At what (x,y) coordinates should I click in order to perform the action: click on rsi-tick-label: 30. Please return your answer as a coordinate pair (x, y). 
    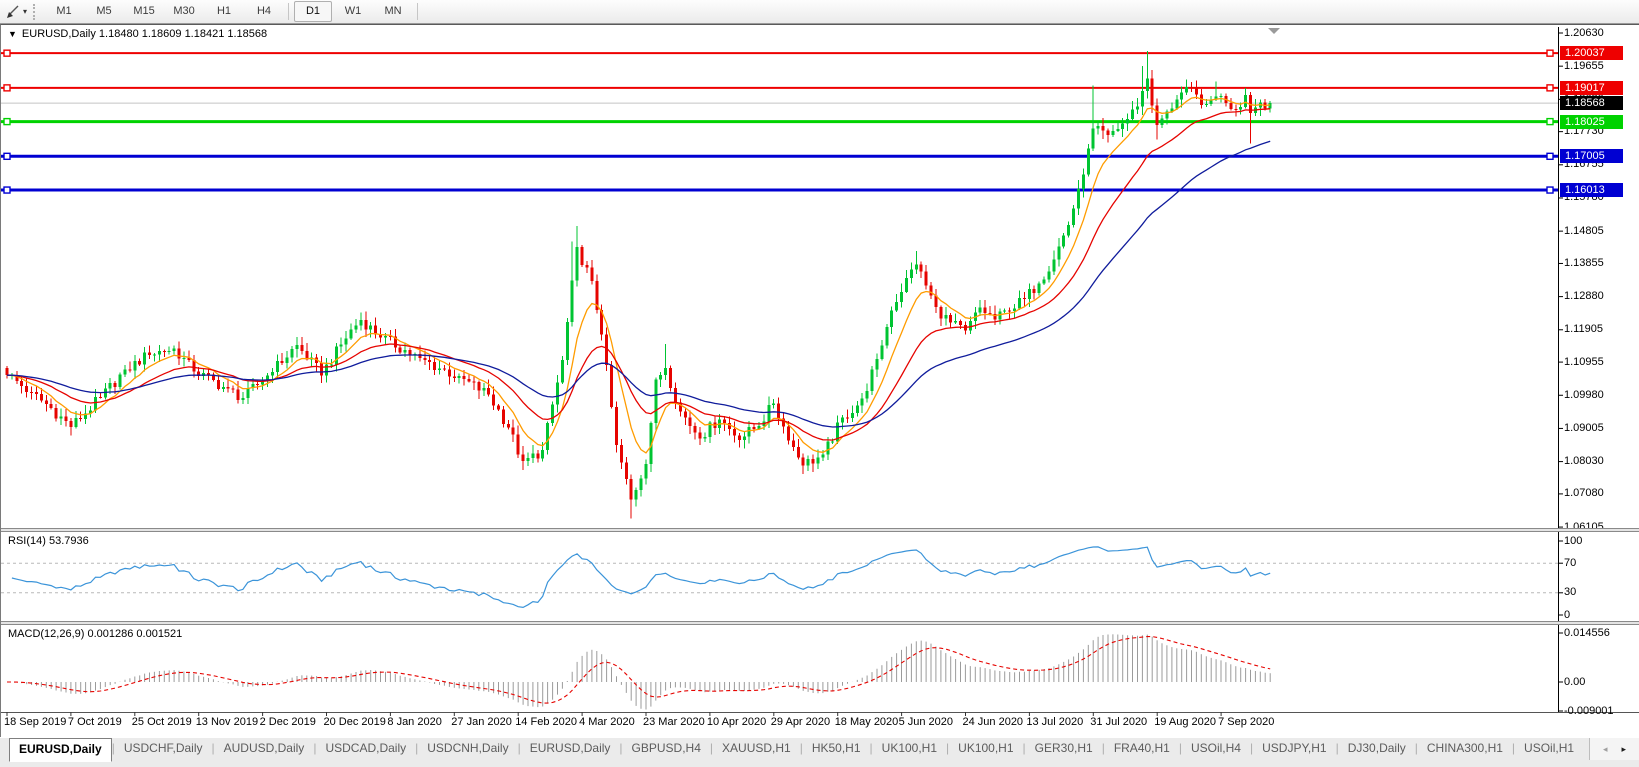
    Looking at the image, I should click on (1570, 592).